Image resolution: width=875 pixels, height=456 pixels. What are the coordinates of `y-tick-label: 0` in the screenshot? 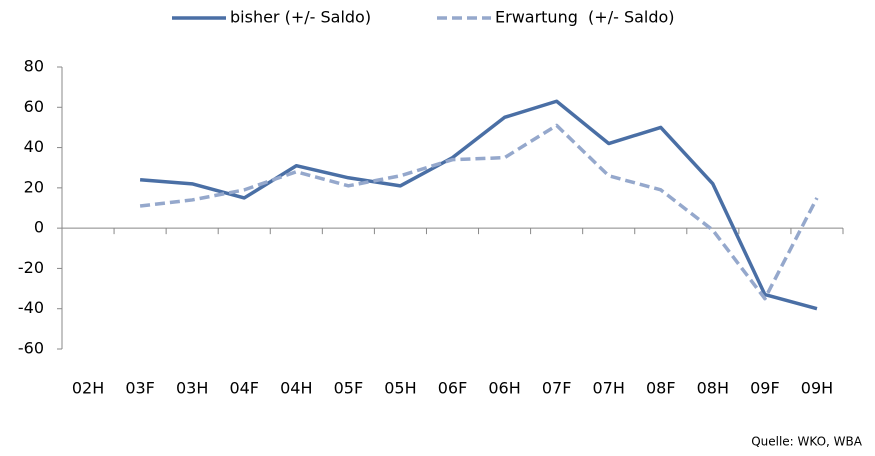 It's located at (39, 227).